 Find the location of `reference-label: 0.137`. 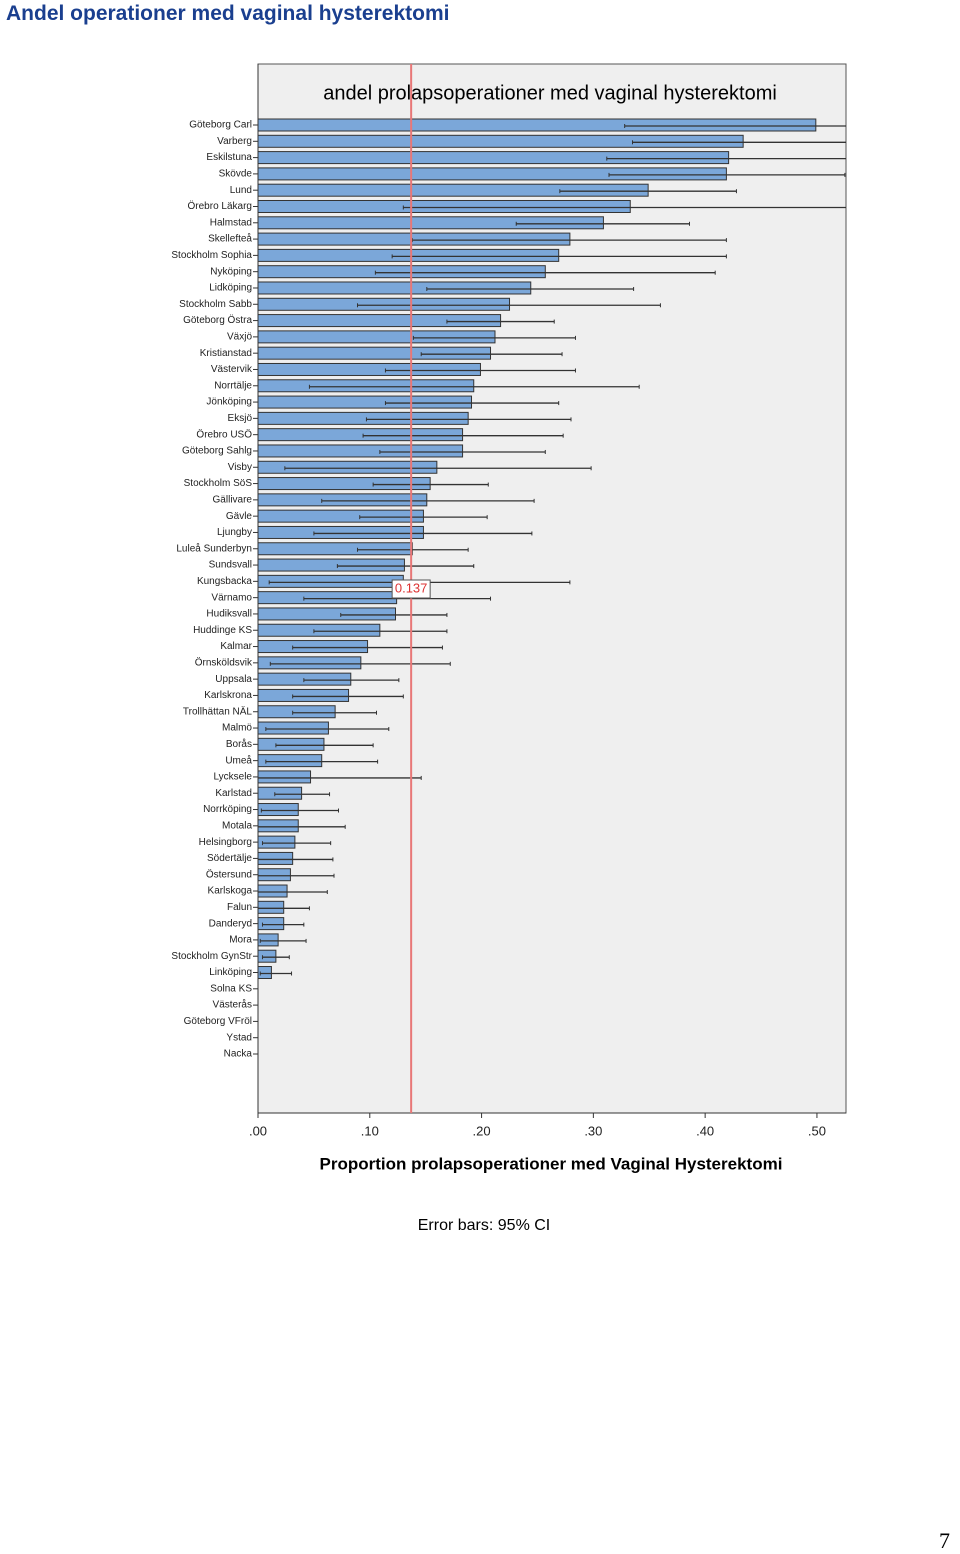

reference-label: 0.137 is located at coordinates (411, 587).